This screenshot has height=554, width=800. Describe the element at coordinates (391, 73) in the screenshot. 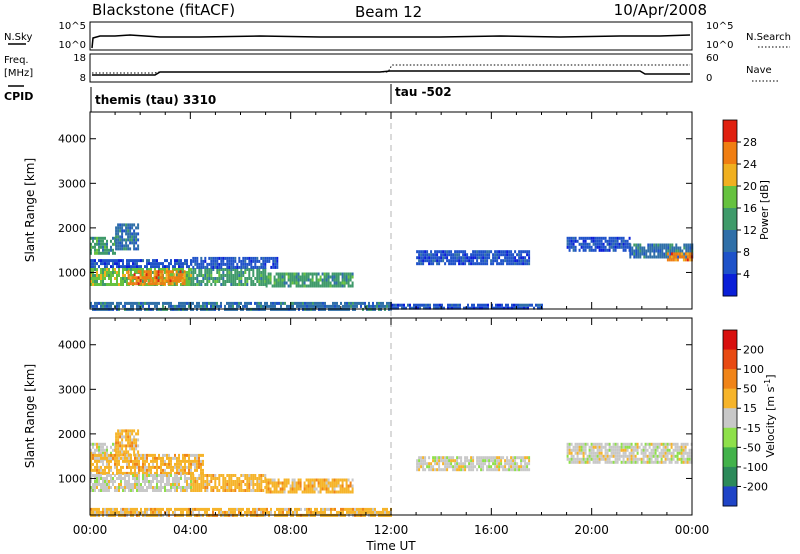

I see `freq-trace` at that location.